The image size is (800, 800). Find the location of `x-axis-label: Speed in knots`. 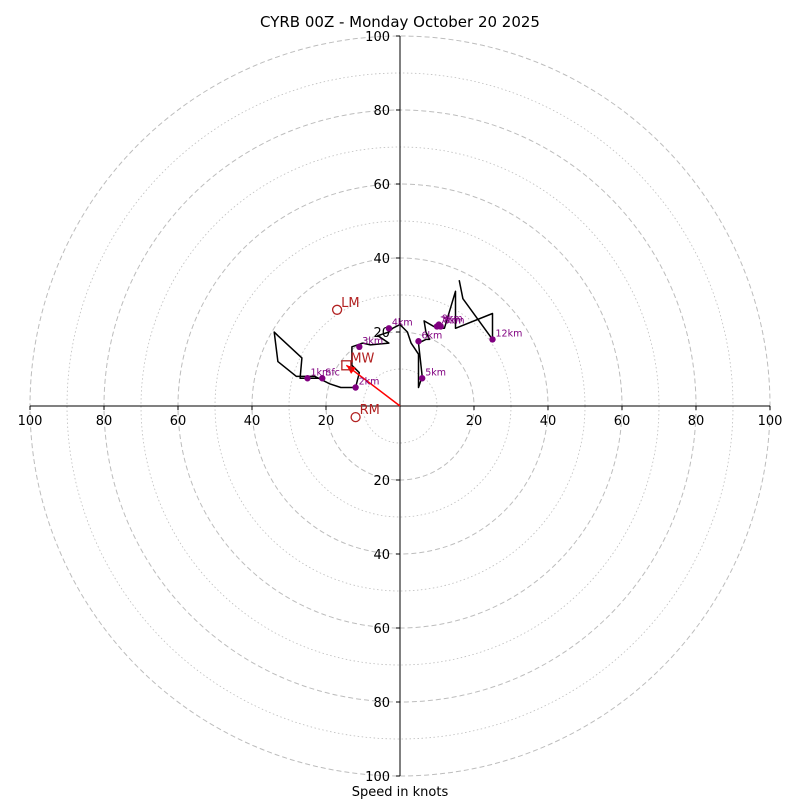

x-axis-label: Speed in knots is located at coordinates (400, 792).